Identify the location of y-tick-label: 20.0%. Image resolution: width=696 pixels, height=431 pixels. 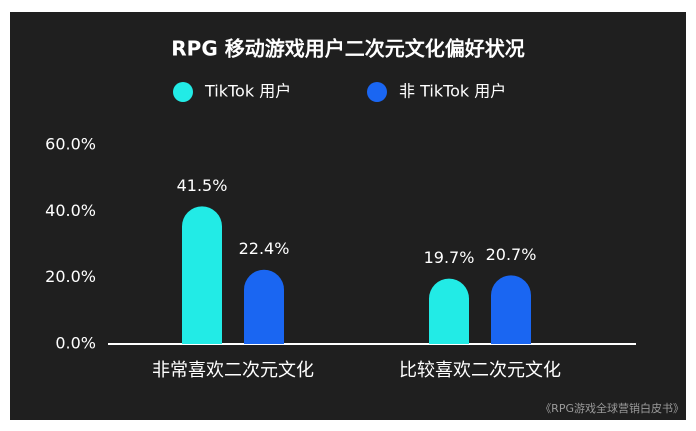
(70, 276).